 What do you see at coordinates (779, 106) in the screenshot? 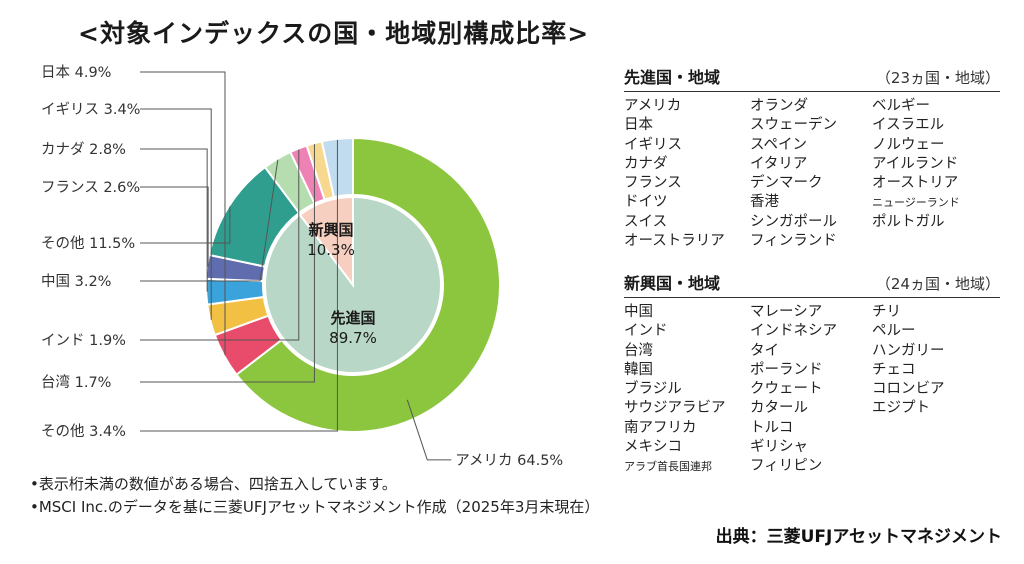
I see `country-item: オランダ` at bounding box center [779, 106].